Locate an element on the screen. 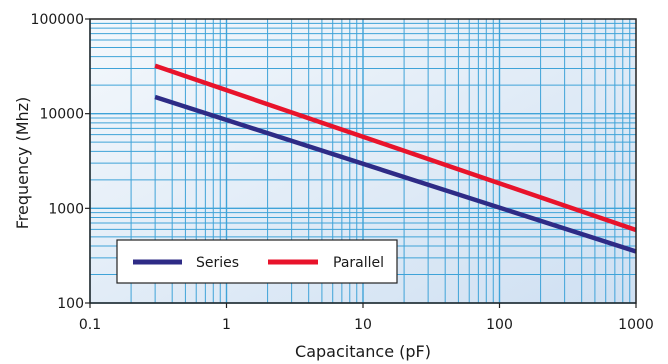  legend-box is located at coordinates (257, 261).